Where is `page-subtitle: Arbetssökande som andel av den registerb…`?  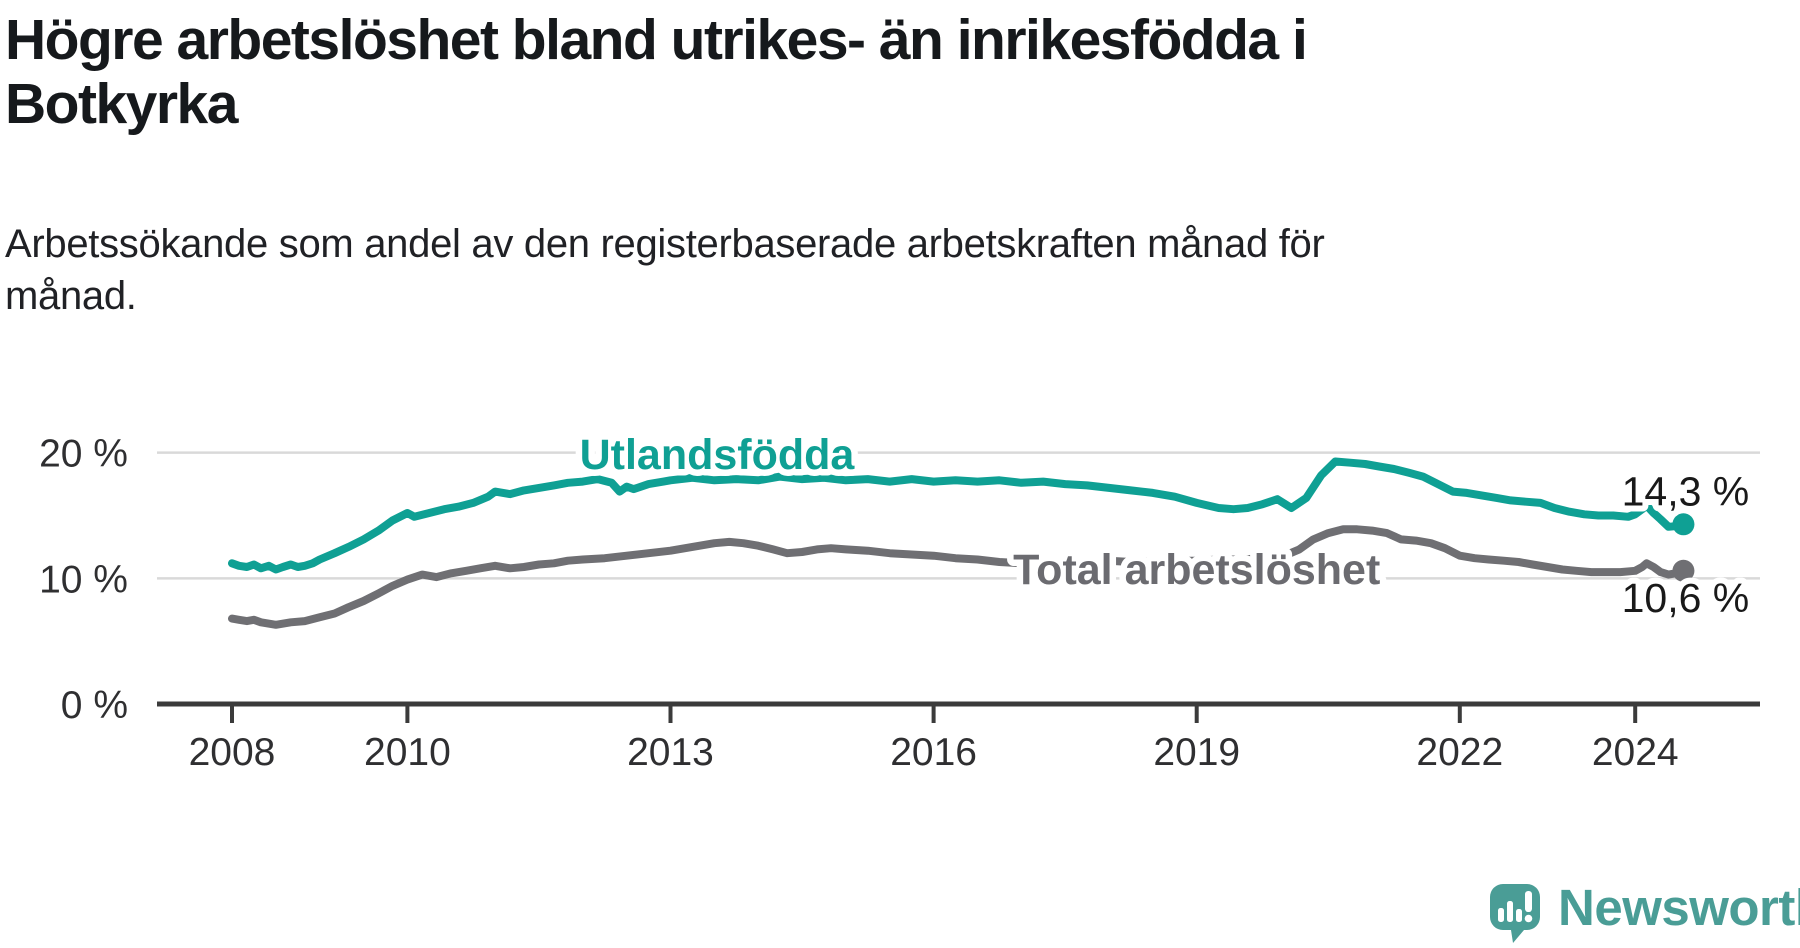 page-subtitle: Arbetssökande som andel av den registerb… is located at coordinates (665, 270).